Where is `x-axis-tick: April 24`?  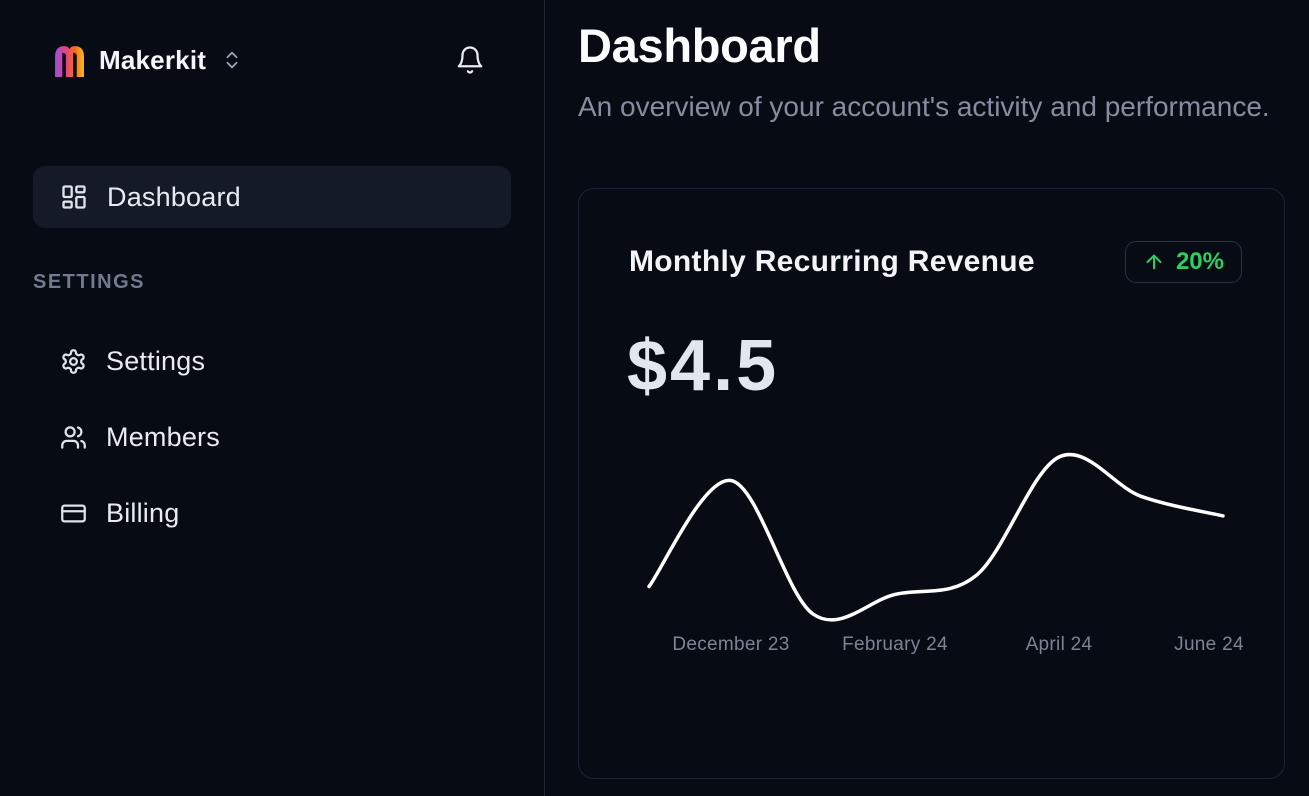
x-axis-tick: April 24 is located at coordinates (1059, 644).